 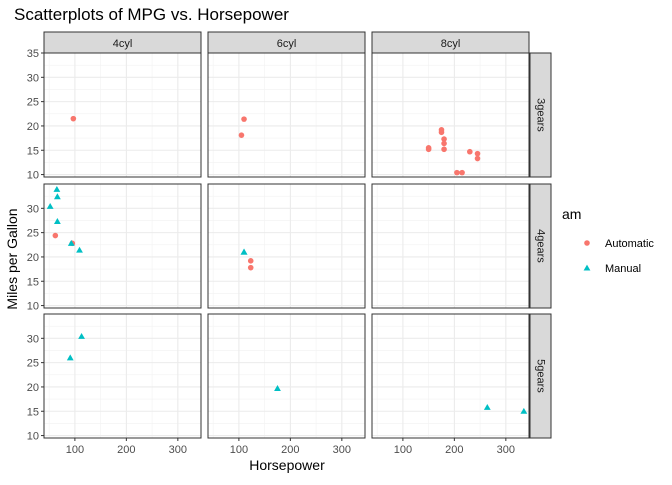 I want to click on facet-strip-row-label: 5gears, so click(x=541, y=376).